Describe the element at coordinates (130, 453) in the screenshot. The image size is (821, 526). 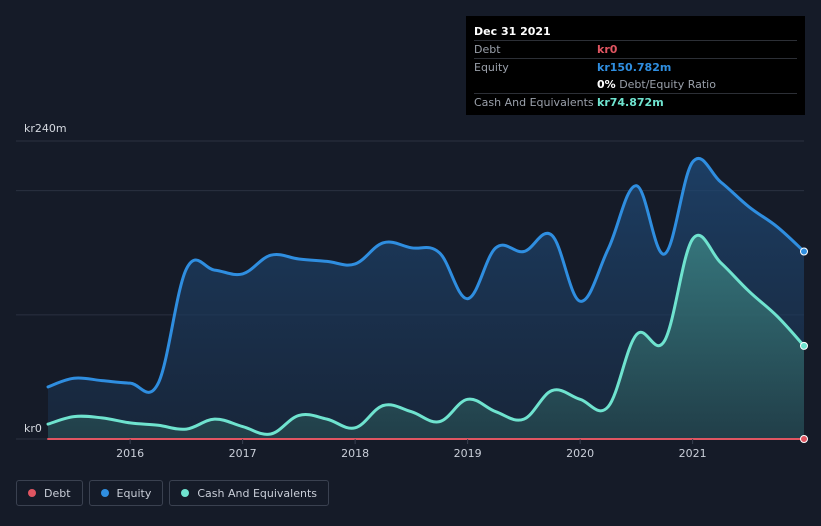
I see `x-tick-label: 2016` at that location.